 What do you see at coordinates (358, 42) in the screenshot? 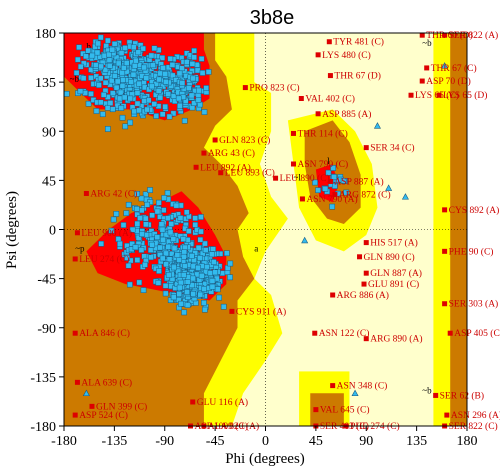
I see `outlier-label: TYR 481 (C)` at bounding box center [358, 42].